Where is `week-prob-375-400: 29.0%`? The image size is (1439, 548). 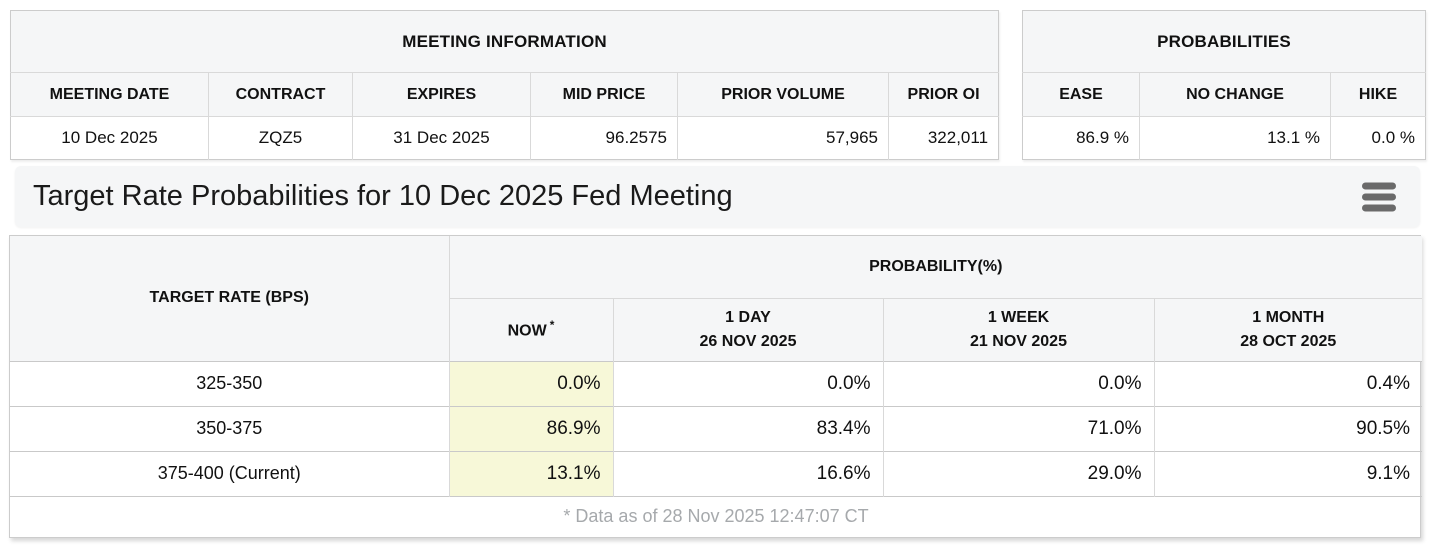
week-prob-375-400: 29.0% is located at coordinates (1018, 473).